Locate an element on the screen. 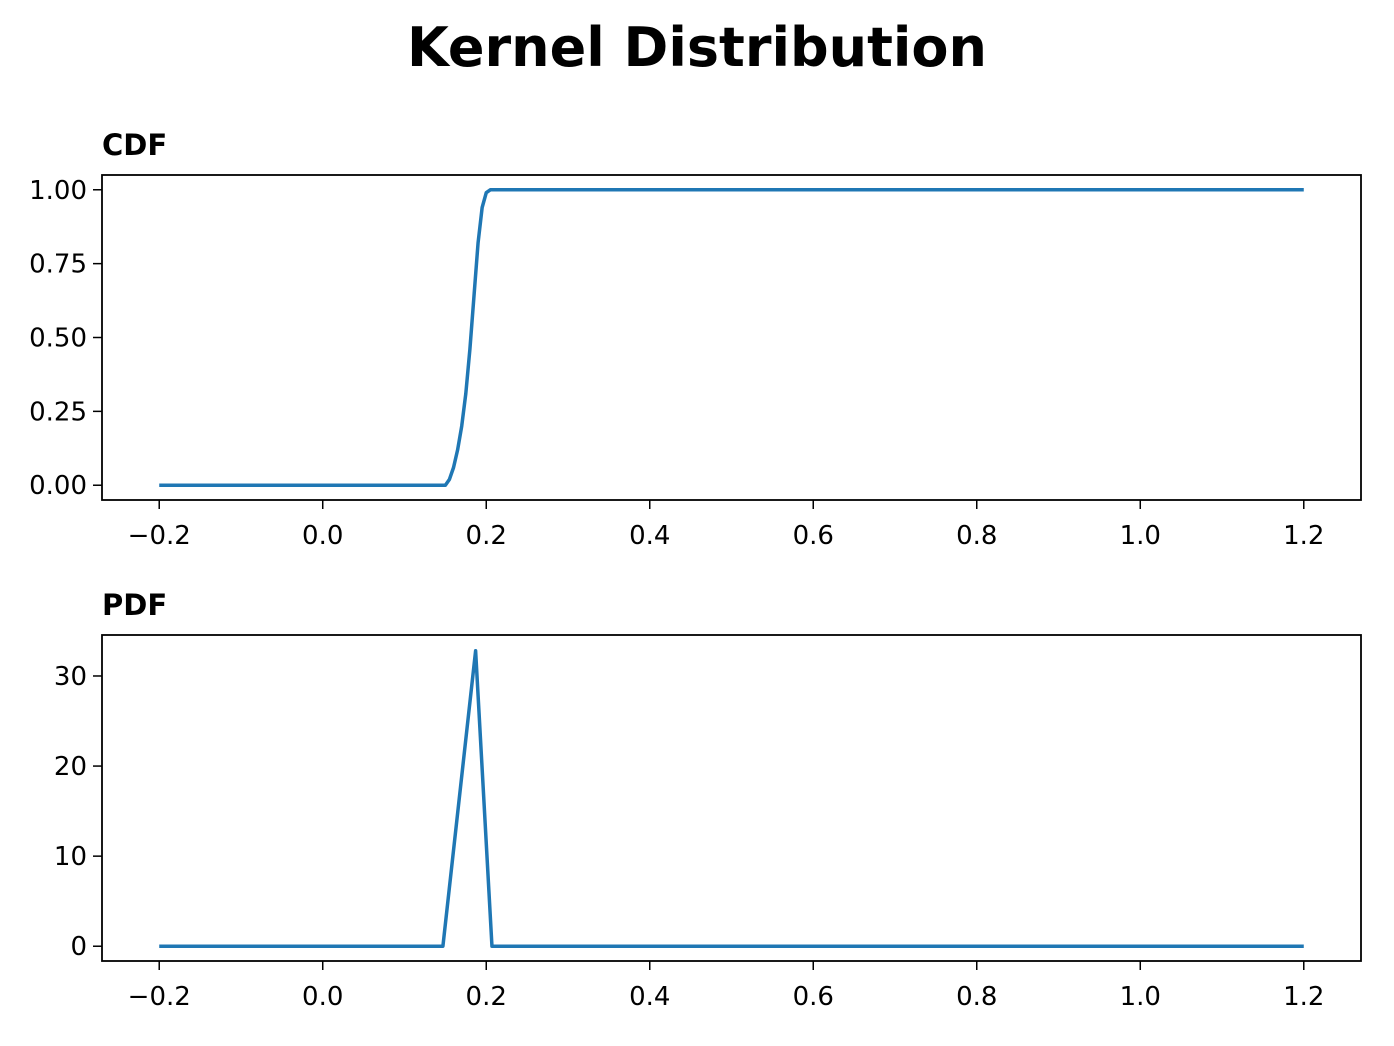 The image size is (1394, 1046). y-tick-label: 0.75 is located at coordinates (58, 265).